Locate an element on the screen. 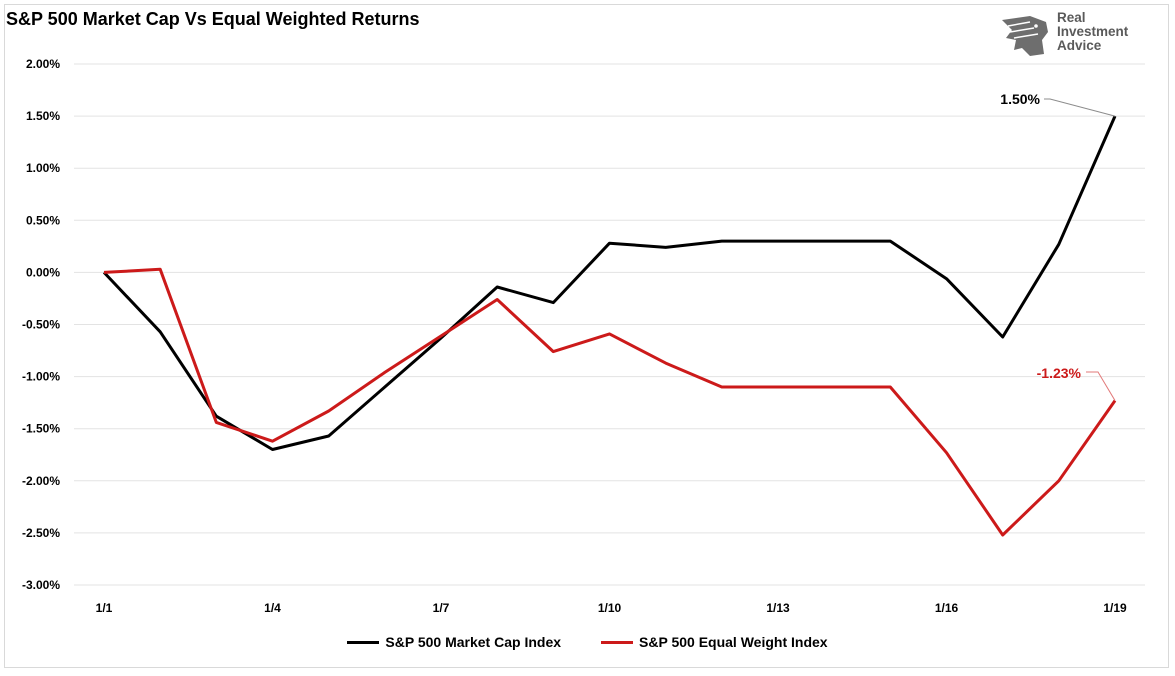 The height and width of the screenshot is (676, 1175). legend-label-equal-weight: S&P 500 Equal Weight Index is located at coordinates (733, 642).